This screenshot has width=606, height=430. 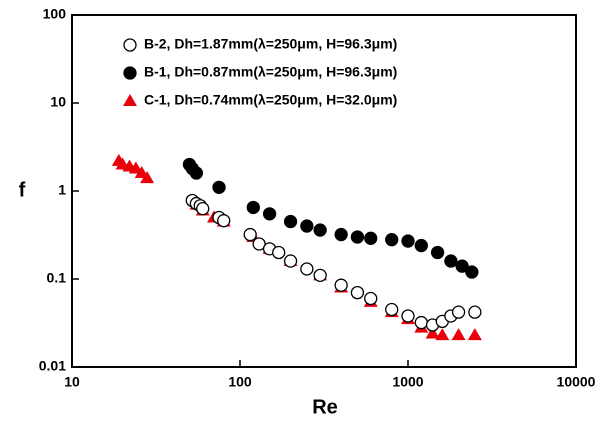 What do you see at coordinates (57, 278) in the screenshot?
I see `y-tick-label: 0.1` at bounding box center [57, 278].